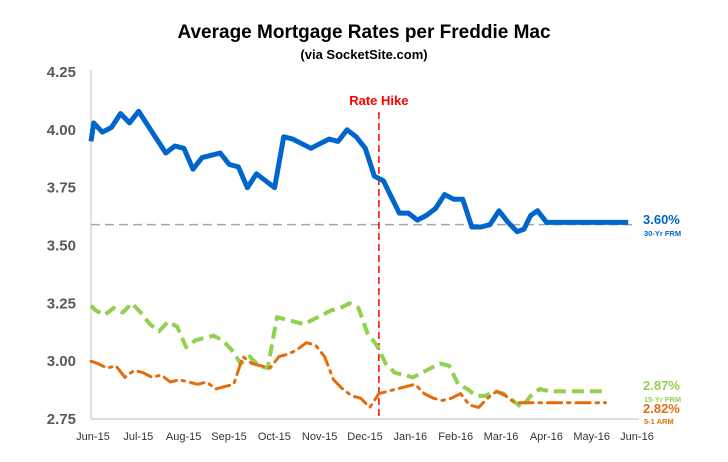 The width and height of the screenshot is (728, 462). I want to click on x-tick-label: Dec-15, so click(364, 437).